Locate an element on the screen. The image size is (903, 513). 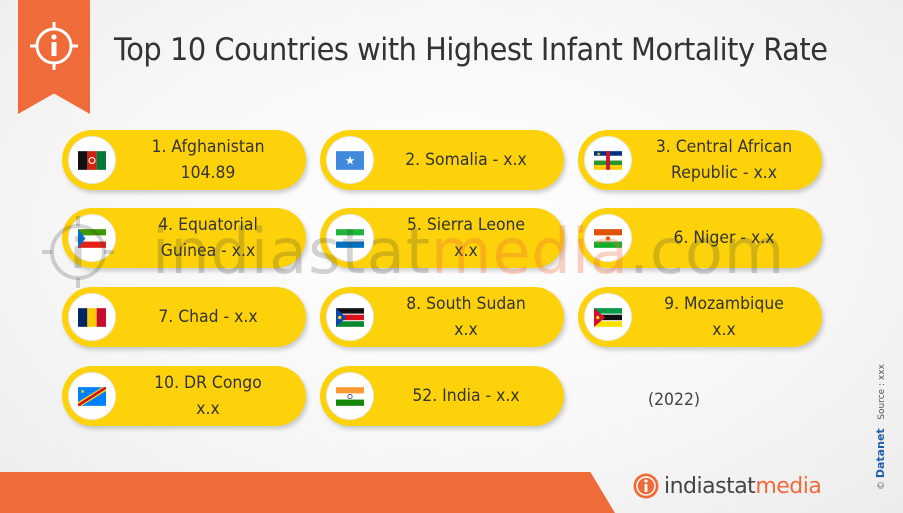
country-label: 4. Equatorial is located at coordinates (208, 225).